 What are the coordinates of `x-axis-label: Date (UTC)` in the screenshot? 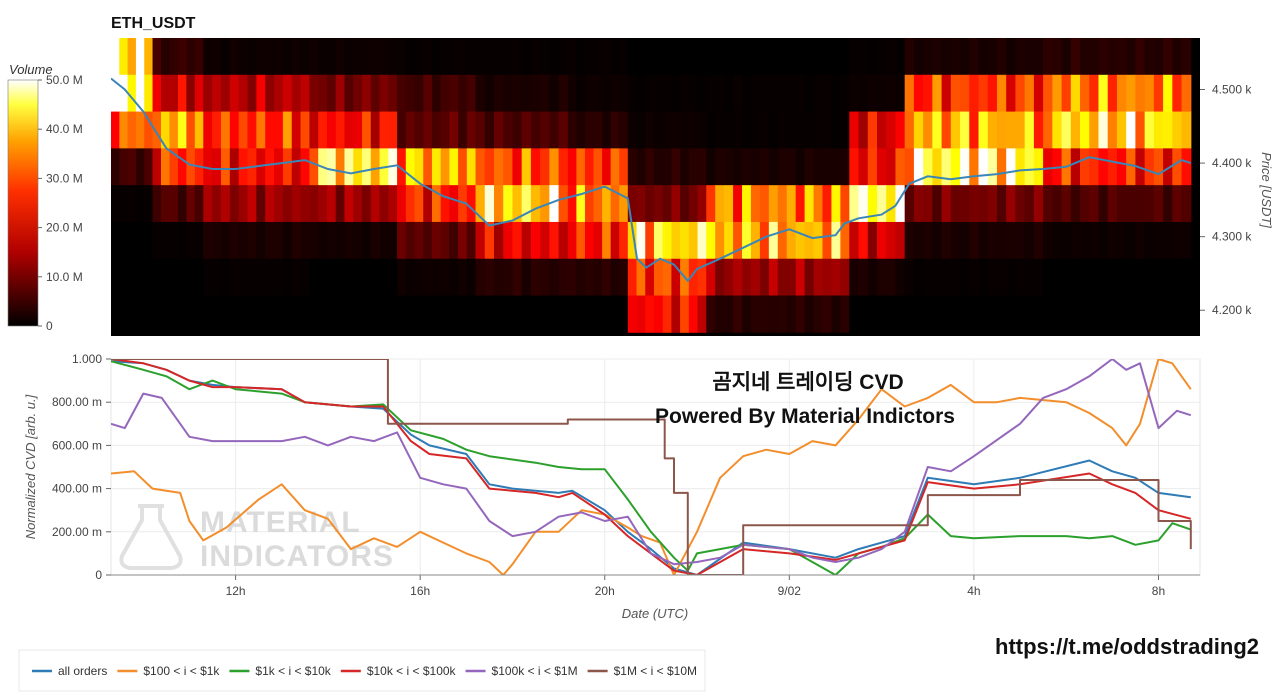 It's located at (655, 613).